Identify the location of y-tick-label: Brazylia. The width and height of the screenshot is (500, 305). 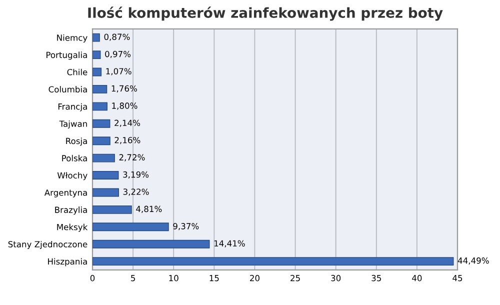
(71, 210).